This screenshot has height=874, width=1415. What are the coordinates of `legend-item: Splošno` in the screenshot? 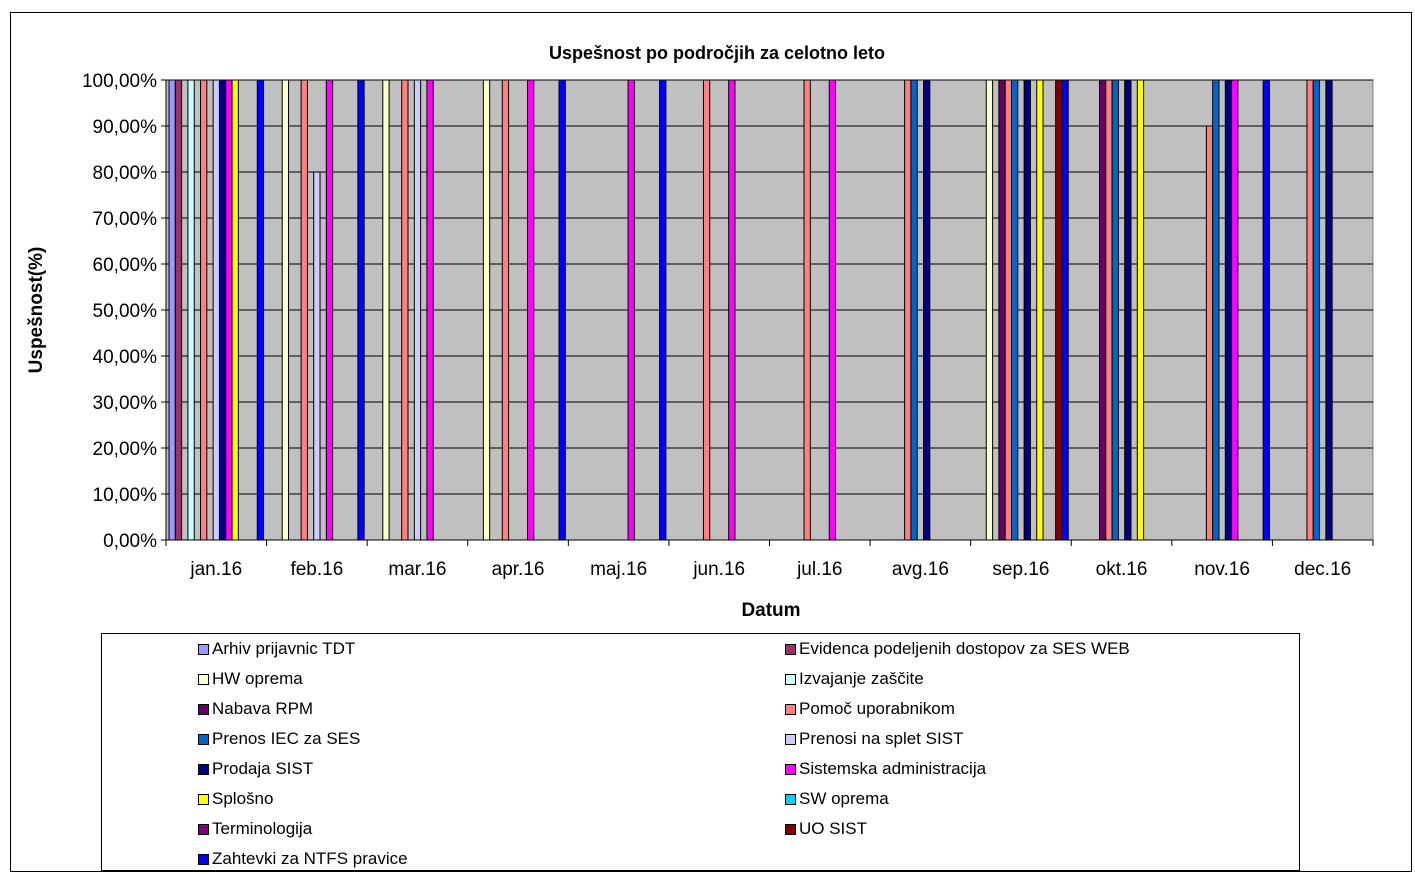 It's located at (235, 799).